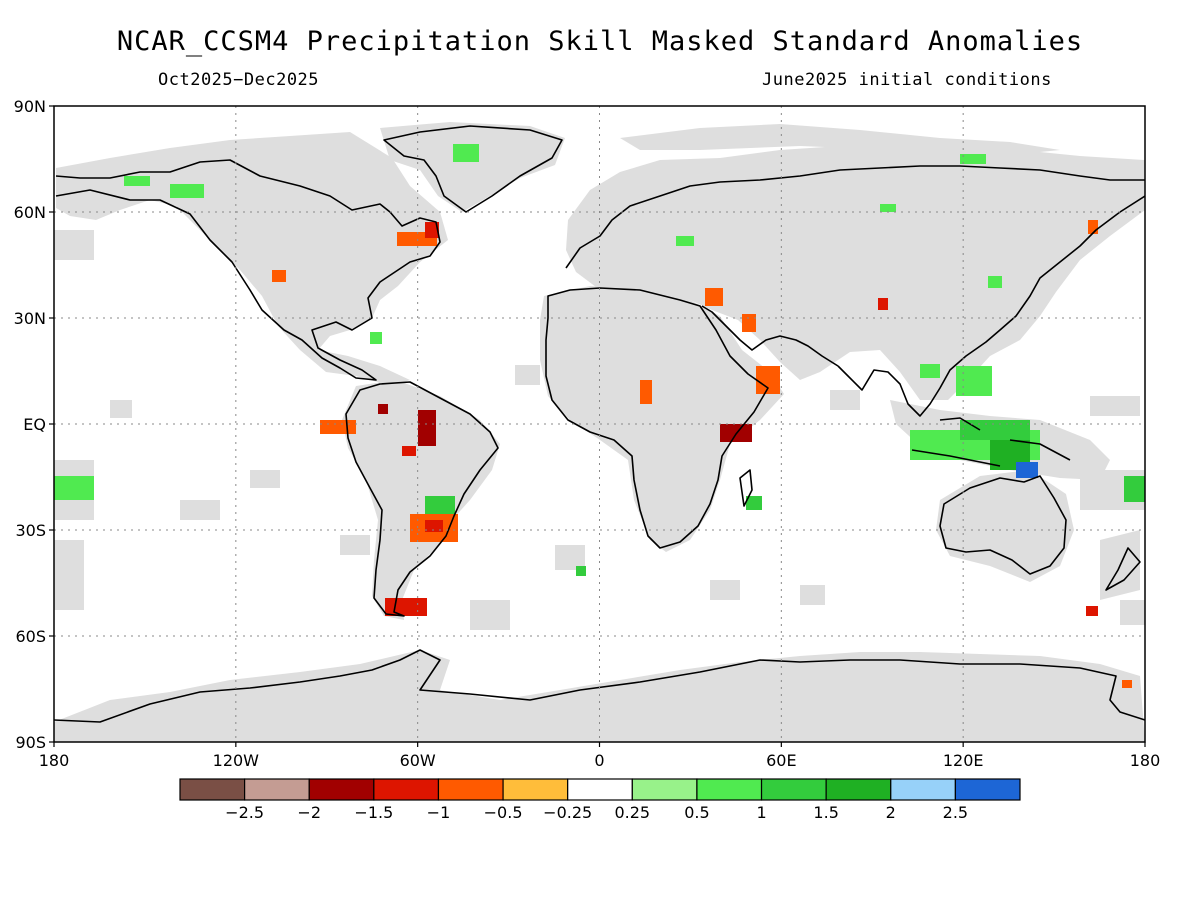 Image resolution: width=1200 pixels, height=900 pixels. I want to click on coast-europe-asia, so click(855, 217).